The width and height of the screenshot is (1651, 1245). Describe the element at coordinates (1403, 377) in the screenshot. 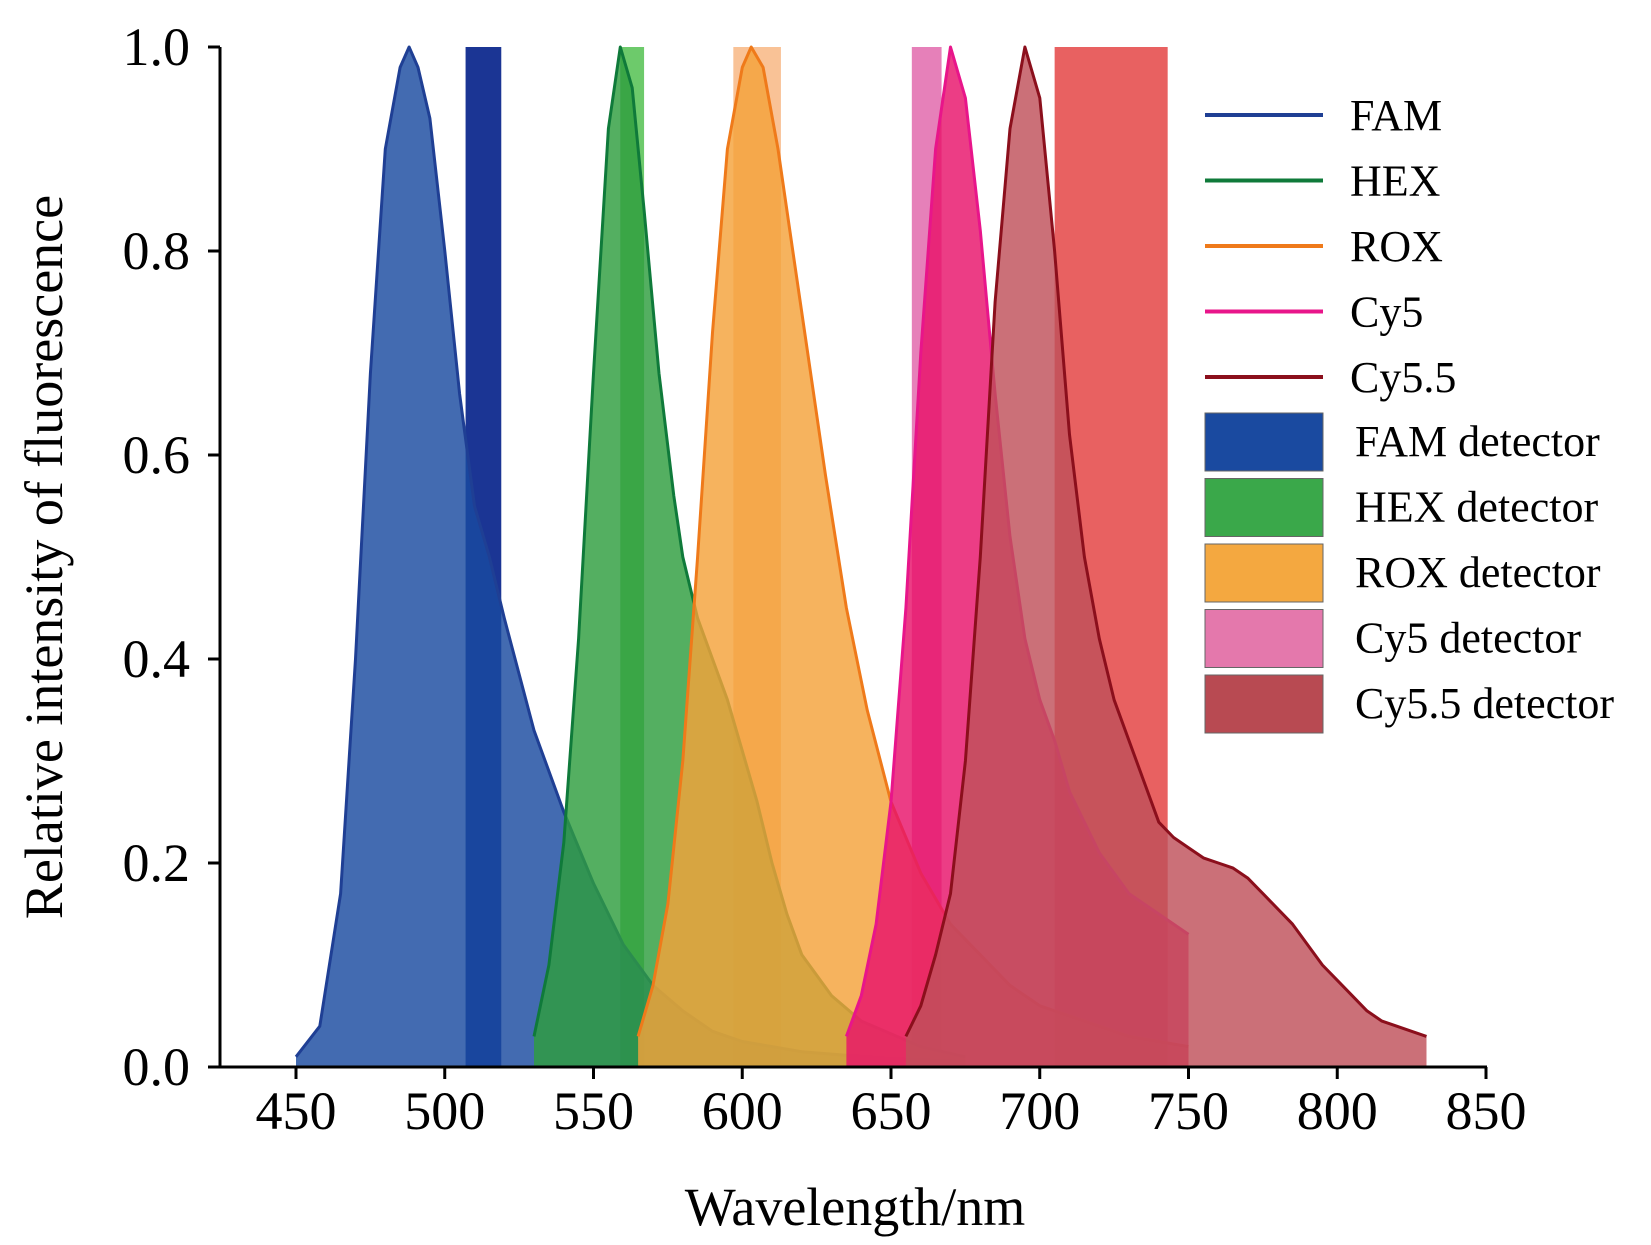

I see `legend-label: Cy5.5` at that location.